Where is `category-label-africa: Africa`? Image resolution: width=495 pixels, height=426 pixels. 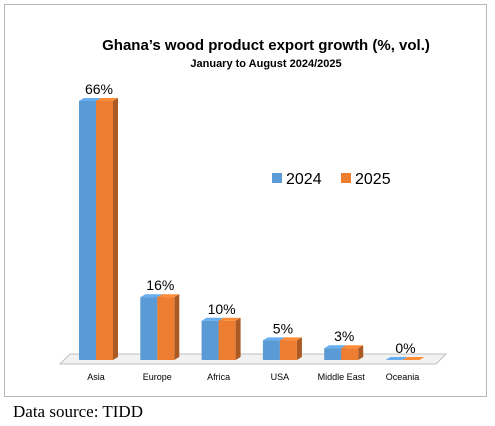
category-label-africa: Africa is located at coordinates (218, 377).